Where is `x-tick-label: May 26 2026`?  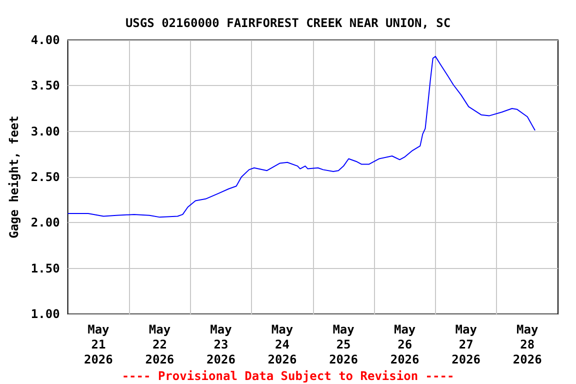
x-tick-label: May 26 2026 is located at coordinates (405, 344).